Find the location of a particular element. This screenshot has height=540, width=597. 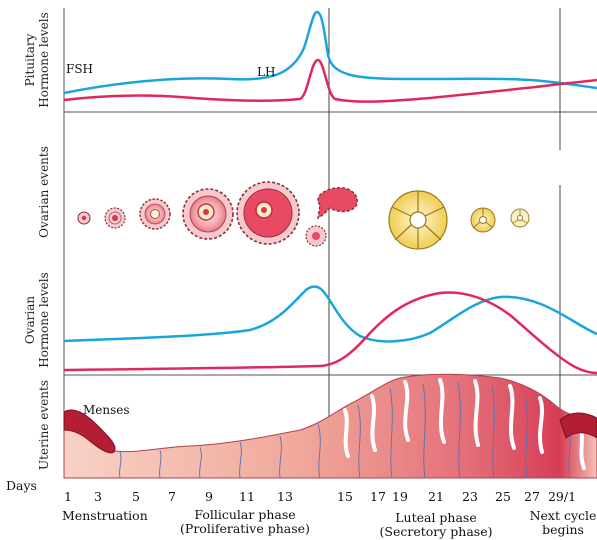

day-tick-label: 11 is located at coordinates (247, 496).